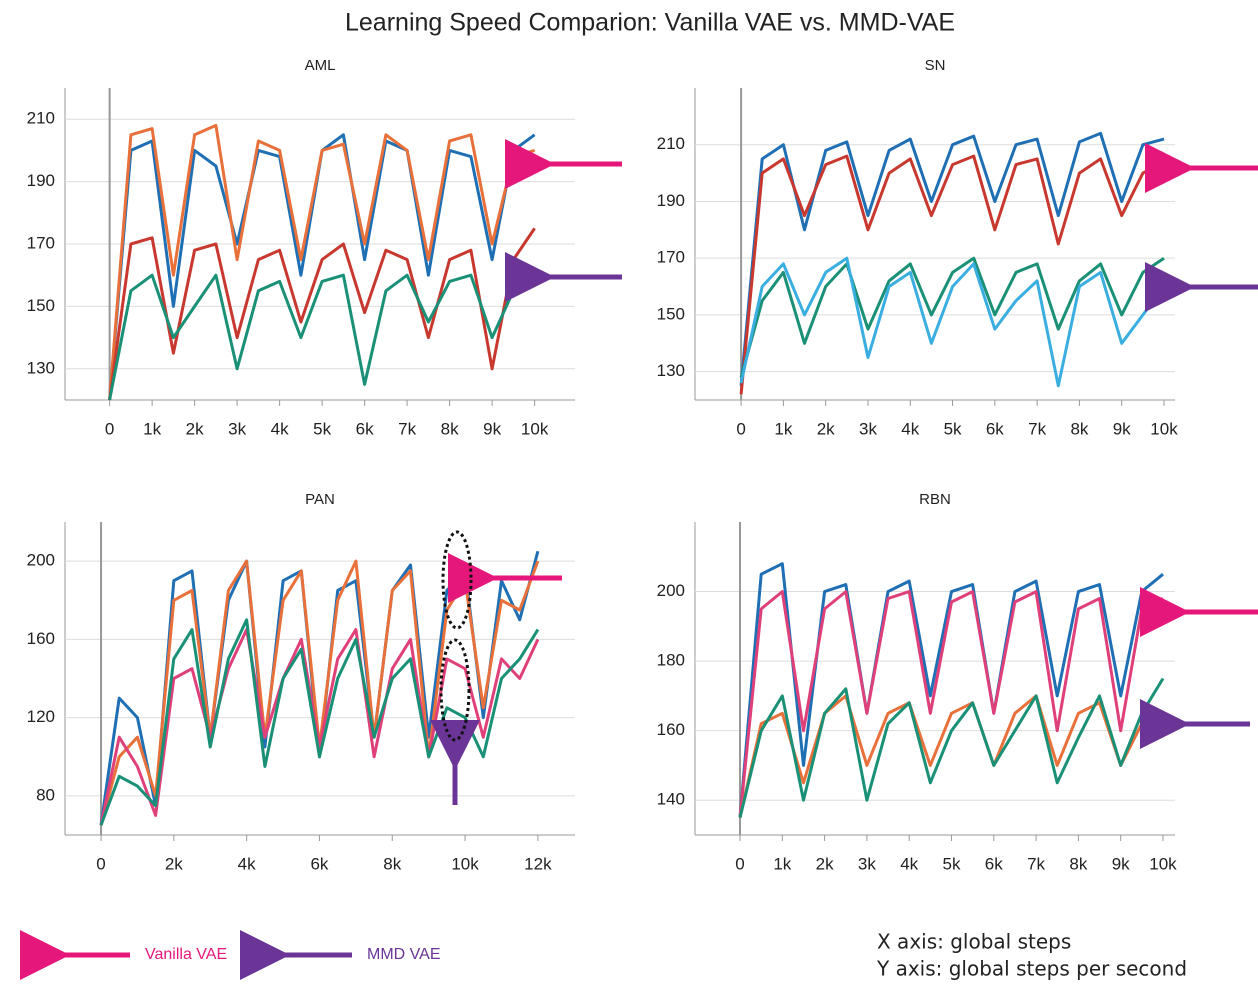 This screenshot has height=990, width=1258. What do you see at coordinates (671, 799) in the screenshot?
I see `y-tick-label: 140` at bounding box center [671, 799].